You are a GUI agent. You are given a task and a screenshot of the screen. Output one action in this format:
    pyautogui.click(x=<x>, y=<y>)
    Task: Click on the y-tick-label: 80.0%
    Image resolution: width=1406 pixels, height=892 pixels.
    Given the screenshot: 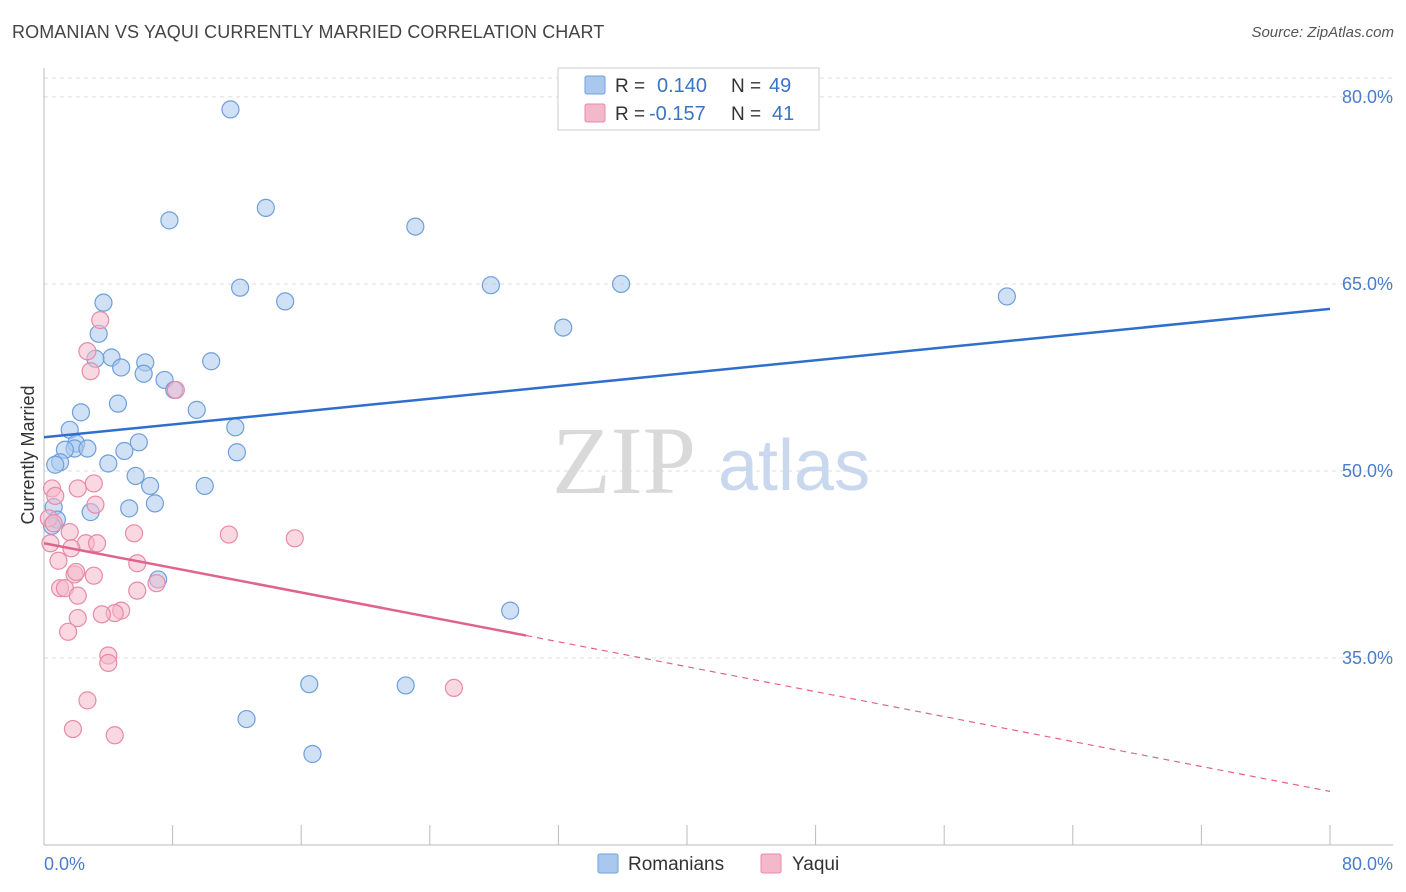 What is the action you would take?
    pyautogui.click(x=1367, y=97)
    